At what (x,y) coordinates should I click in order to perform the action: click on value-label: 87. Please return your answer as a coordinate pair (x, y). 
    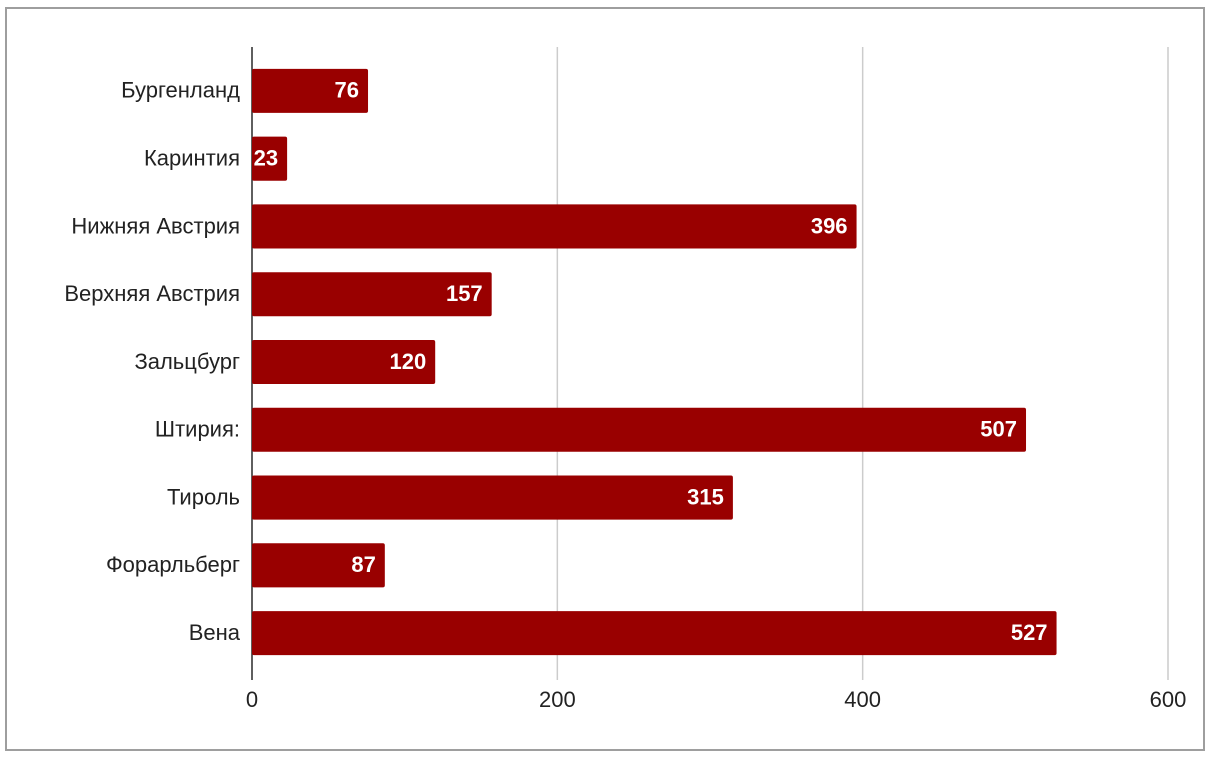
    Looking at the image, I should click on (363, 564).